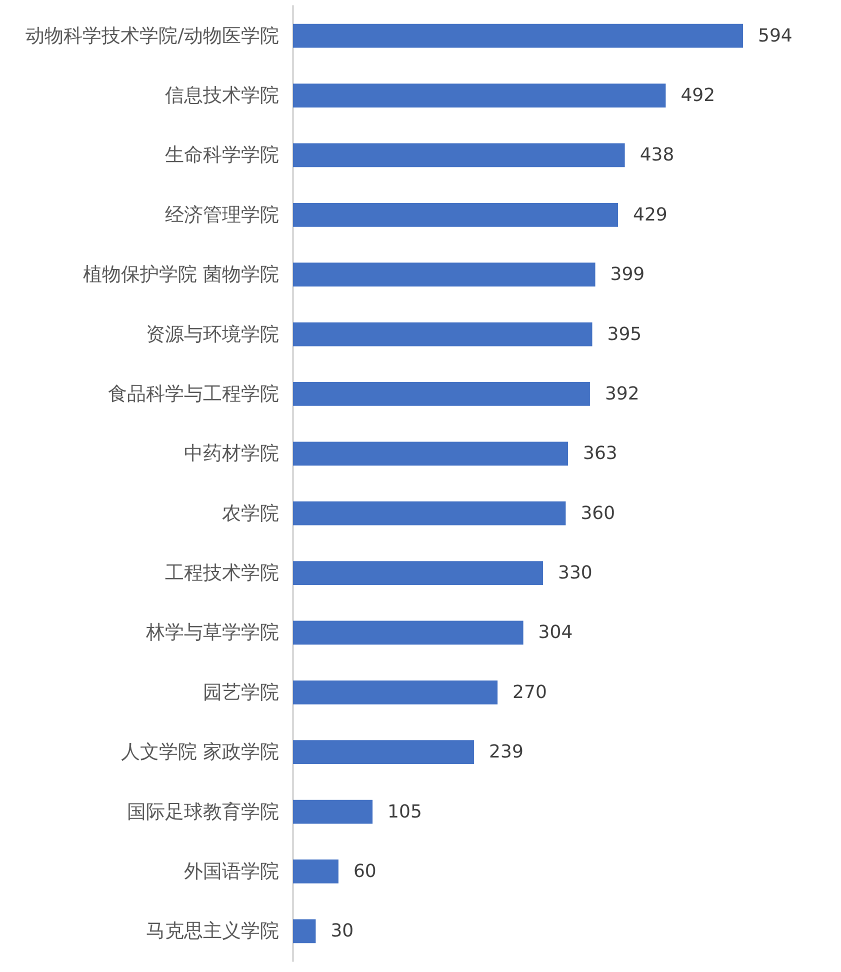 Image resolution: width=841 pixels, height=972 pixels. What do you see at coordinates (212, 334) in the screenshot?
I see `y-tick-label: 资源与环境学院` at bounding box center [212, 334].